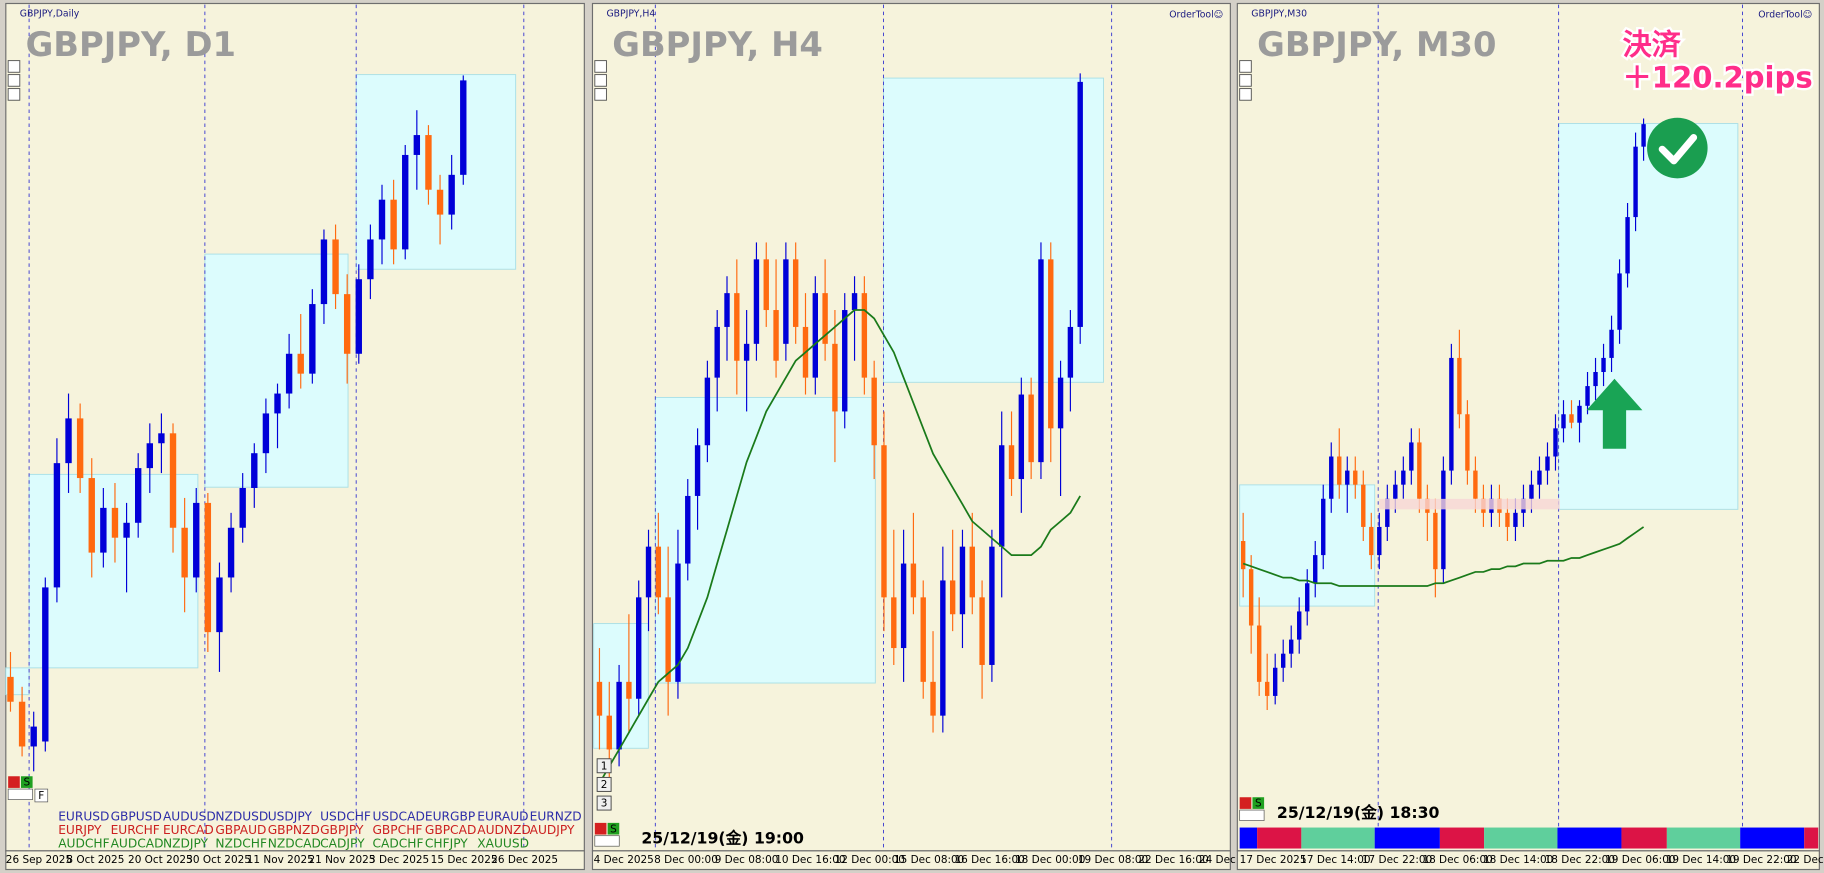 The height and width of the screenshot is (873, 1824). I want to click on date-label: 11 Nov 2025, so click(280, 860).